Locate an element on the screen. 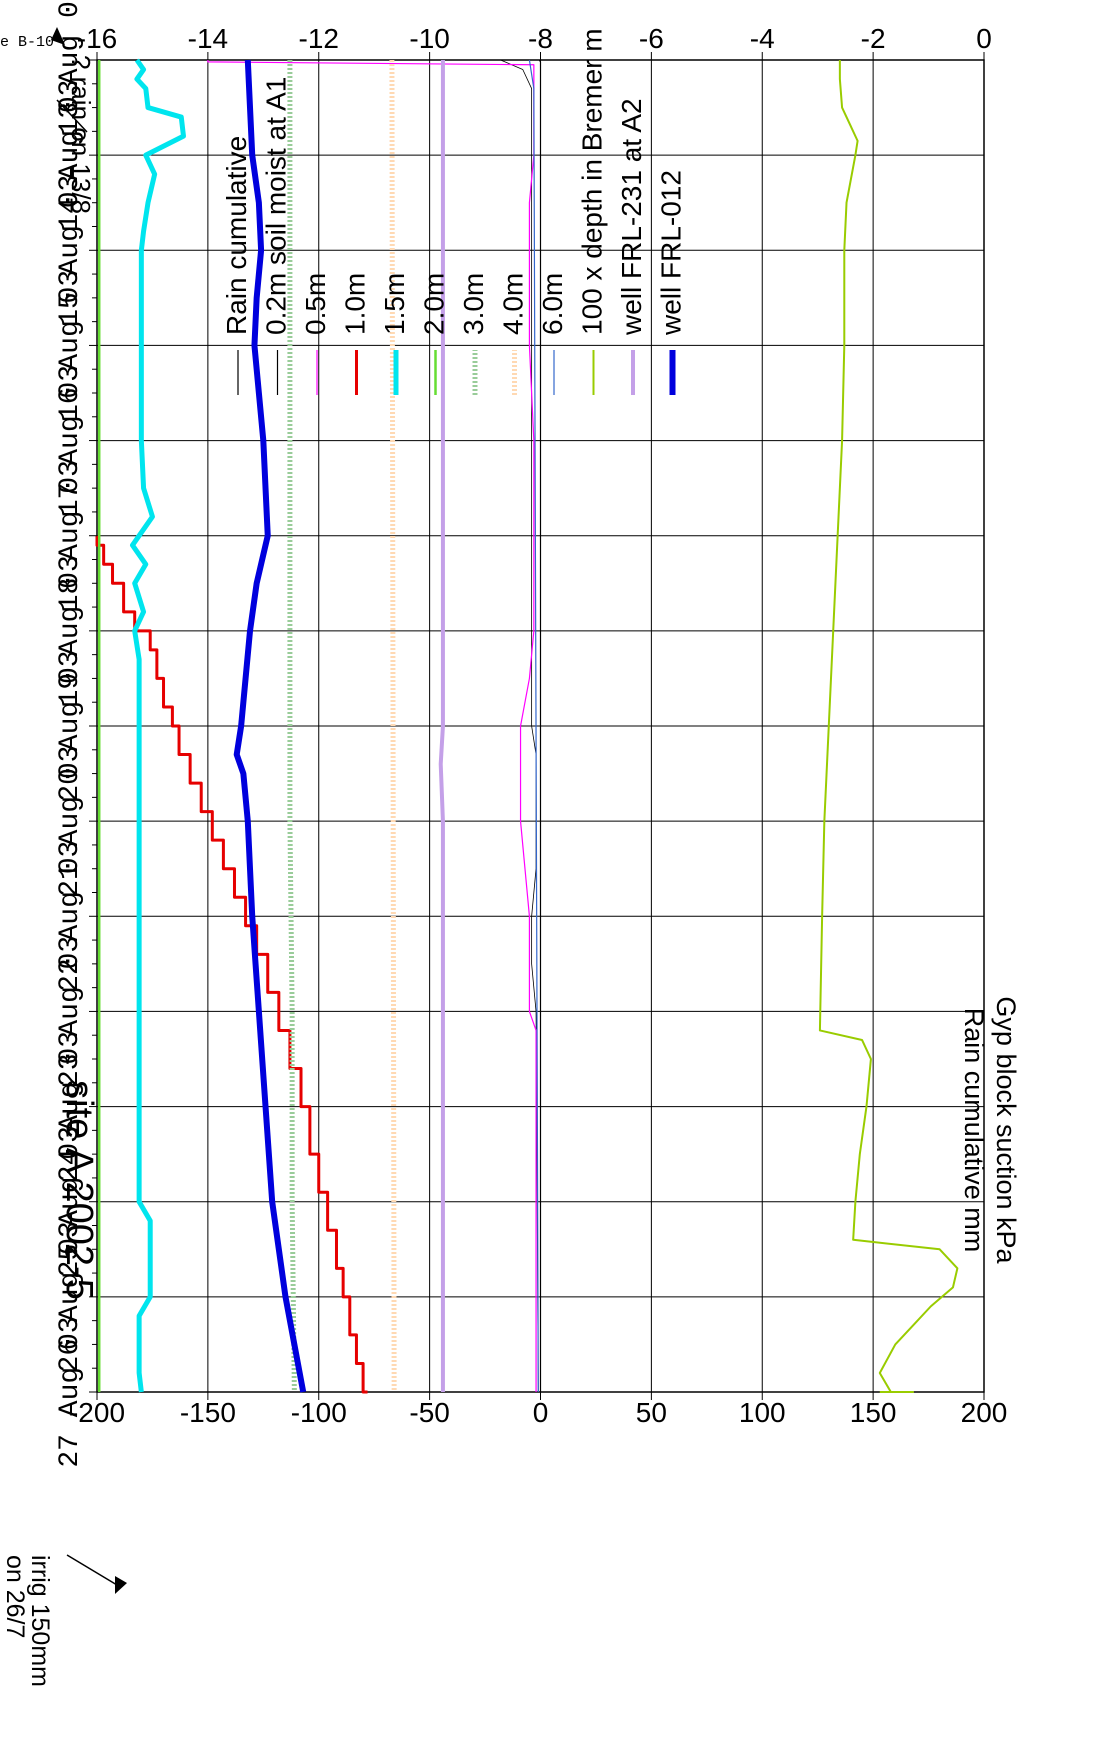 The image size is (1117, 1756). y-left-tick-label: 200 is located at coordinates (984, 1412).